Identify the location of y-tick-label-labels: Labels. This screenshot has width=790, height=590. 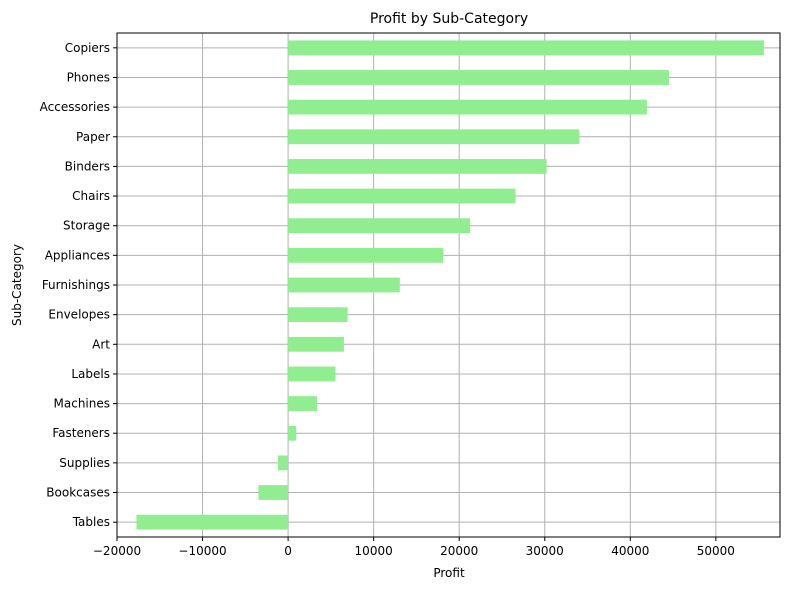
(90, 374).